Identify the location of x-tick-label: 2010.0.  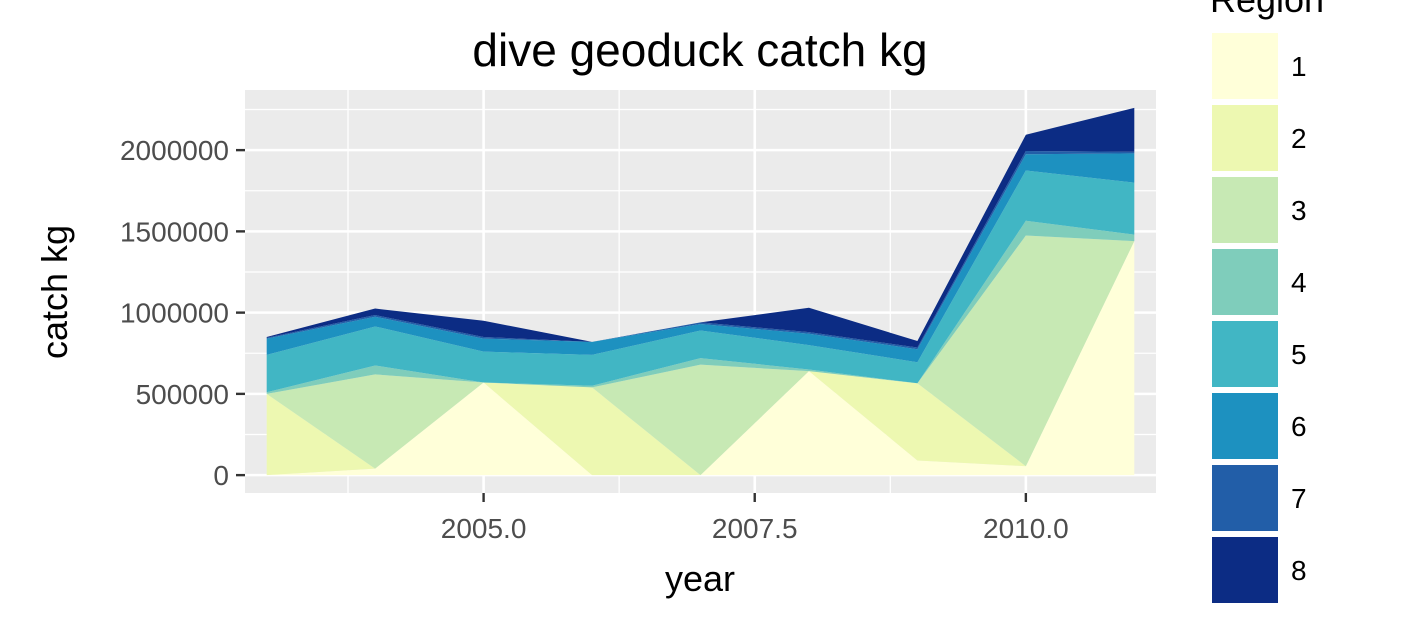
(1026, 528).